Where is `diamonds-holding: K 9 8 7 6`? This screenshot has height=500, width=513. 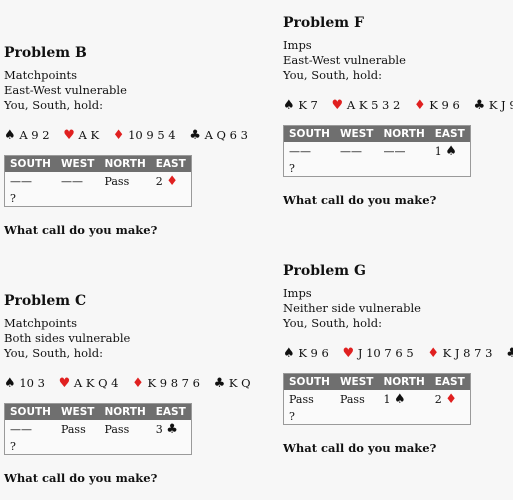 diamonds-holding: K 9 8 7 6 is located at coordinates (173, 383).